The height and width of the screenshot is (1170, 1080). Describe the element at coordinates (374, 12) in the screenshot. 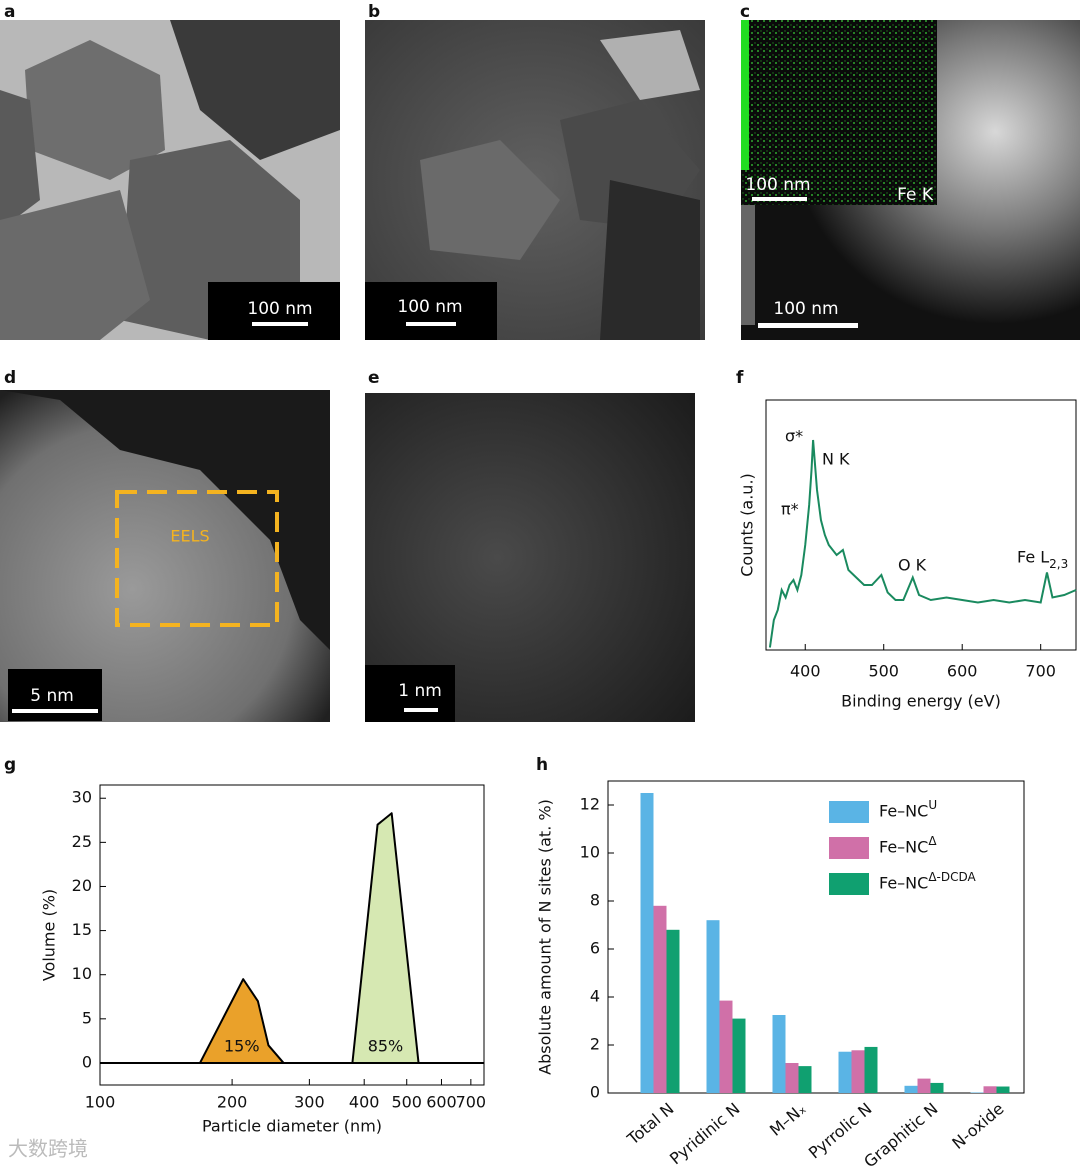

I see `panel-label: b` at that location.